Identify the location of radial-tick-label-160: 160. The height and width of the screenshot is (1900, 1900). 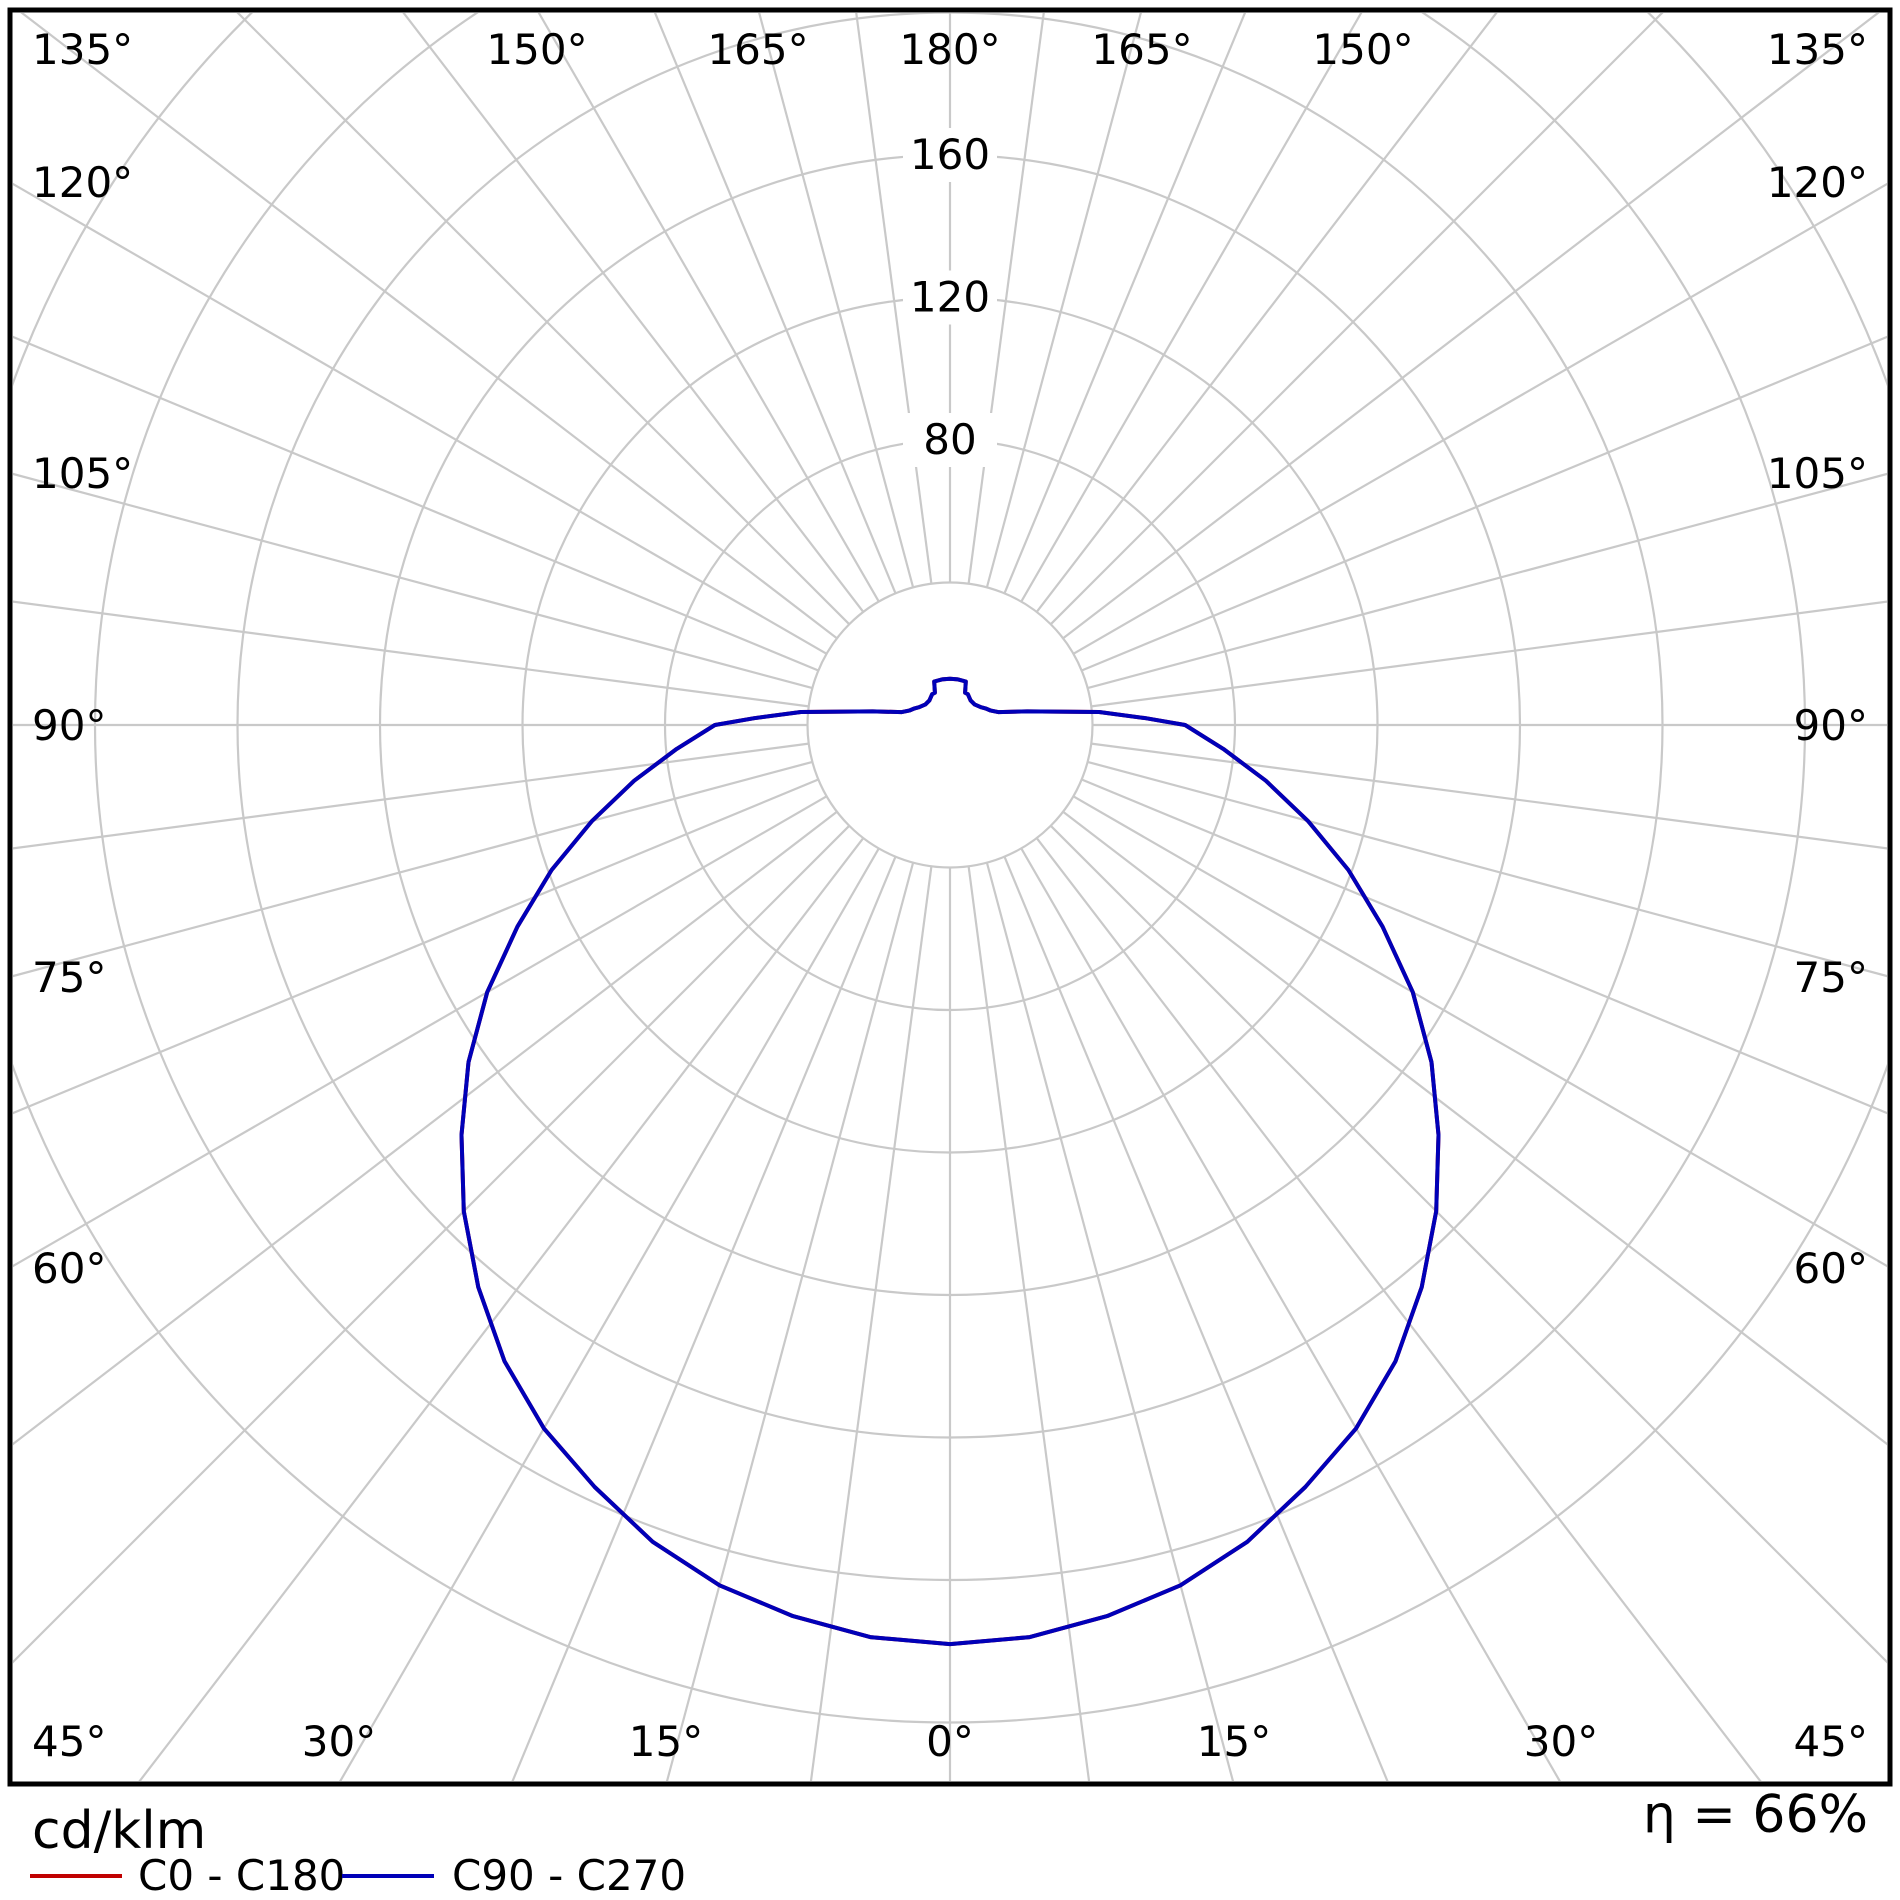
(950, 154).